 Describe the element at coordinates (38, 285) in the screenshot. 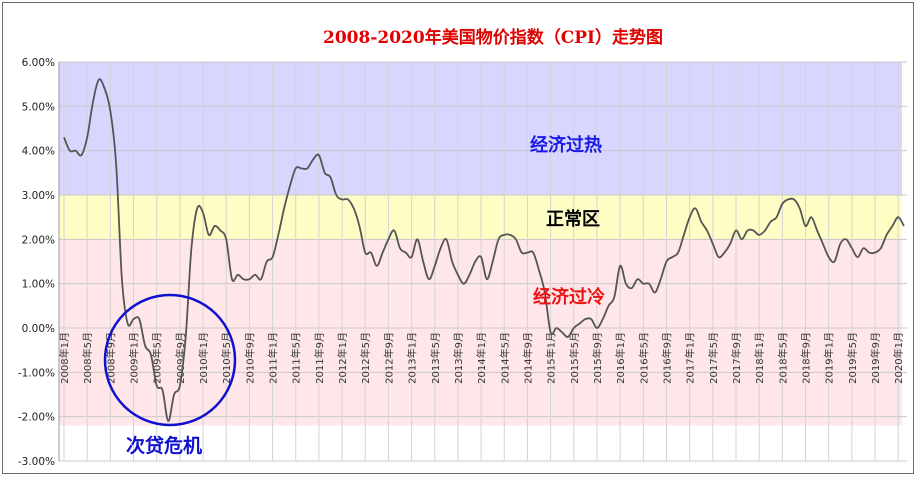

I see `y-tick-label: 1.00%` at that location.